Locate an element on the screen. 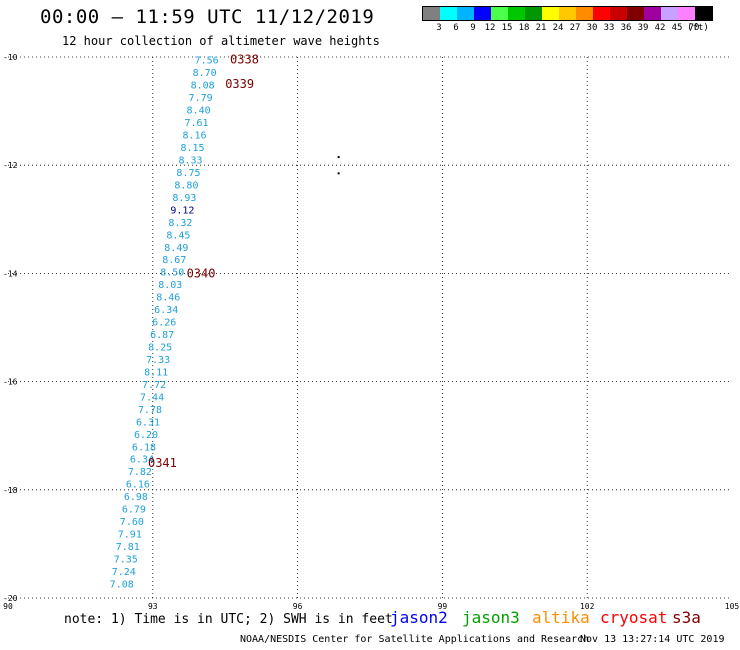 This screenshot has height=650, width=740. wave-height-value: 6.18 is located at coordinates (144, 447).